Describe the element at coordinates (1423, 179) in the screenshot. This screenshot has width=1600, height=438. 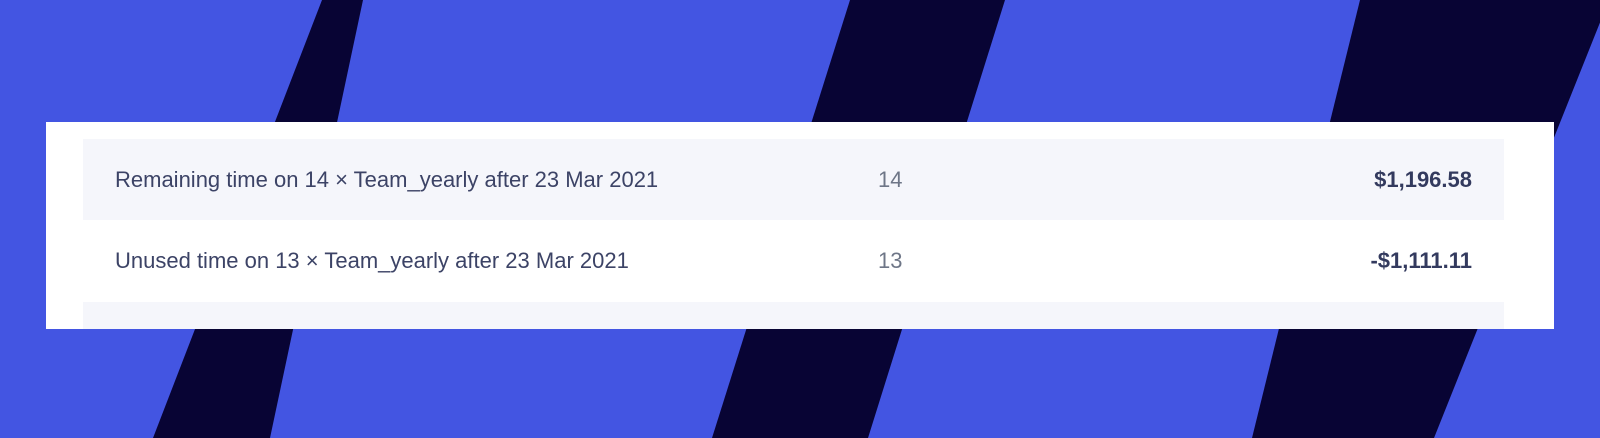
I see `line-item-amount: $1,196.58` at that location.